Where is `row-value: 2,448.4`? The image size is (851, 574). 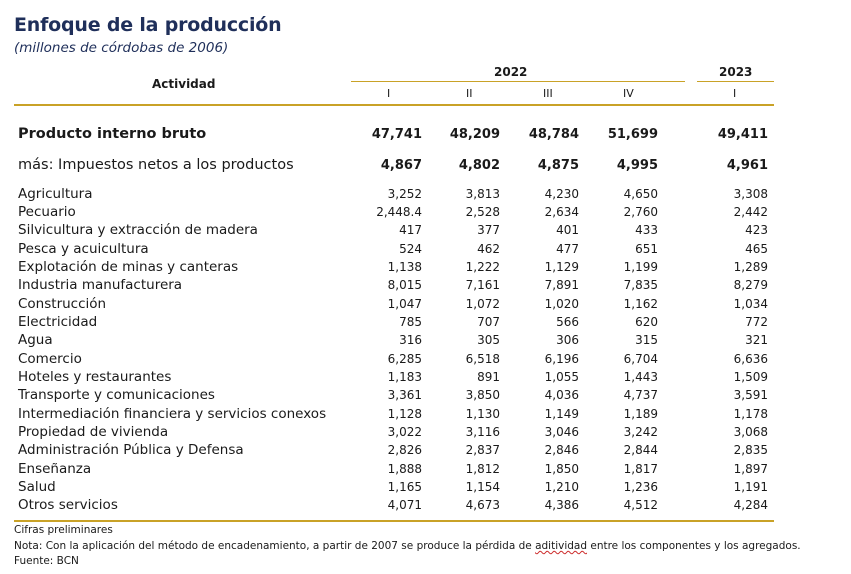
row-value: 2,448.4 is located at coordinates (399, 212).